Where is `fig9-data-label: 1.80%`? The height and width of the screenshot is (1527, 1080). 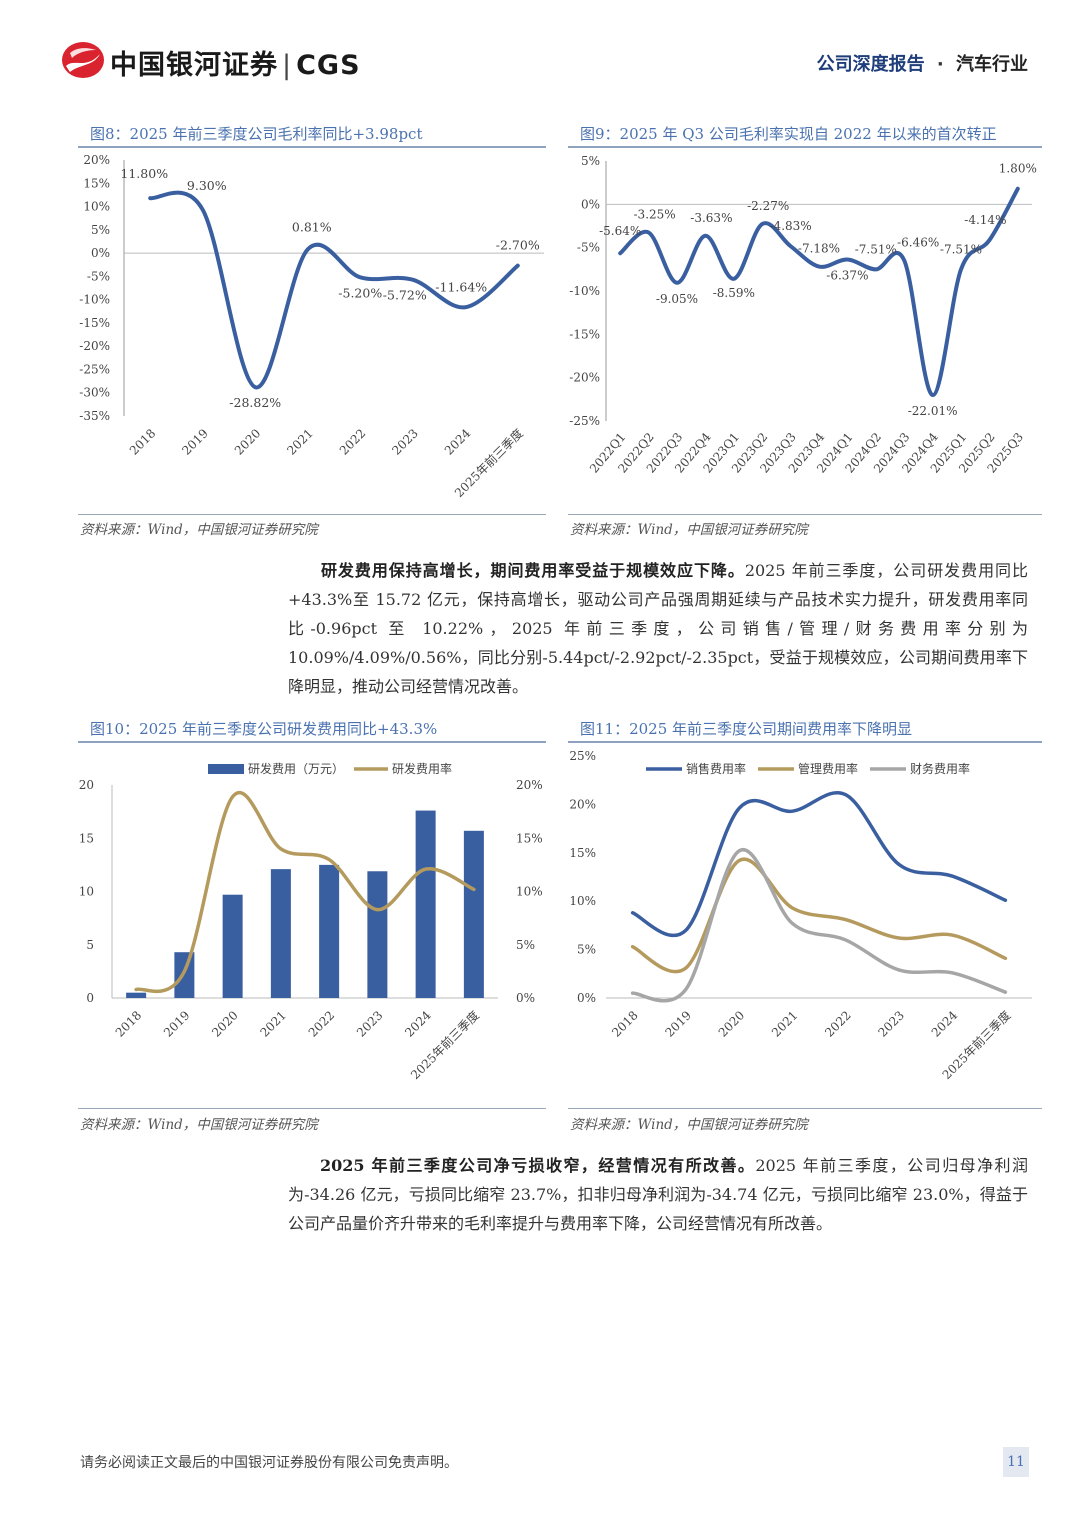
fig9-data-label: 1.80% is located at coordinates (1018, 169).